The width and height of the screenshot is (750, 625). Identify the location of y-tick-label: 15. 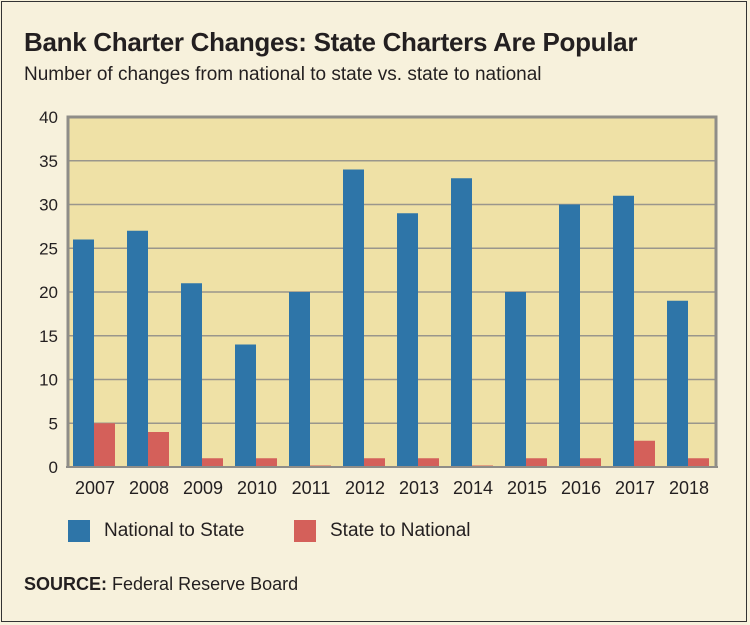
(48, 336).